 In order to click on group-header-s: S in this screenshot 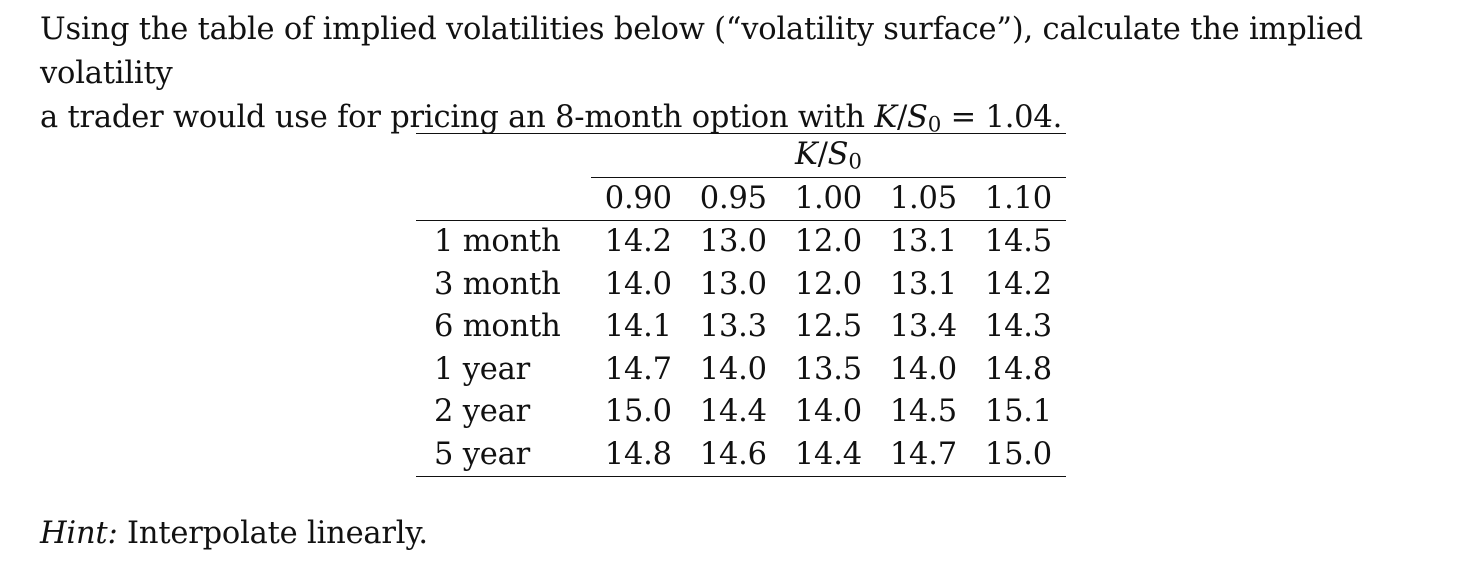, I will do `click(838, 154)`.